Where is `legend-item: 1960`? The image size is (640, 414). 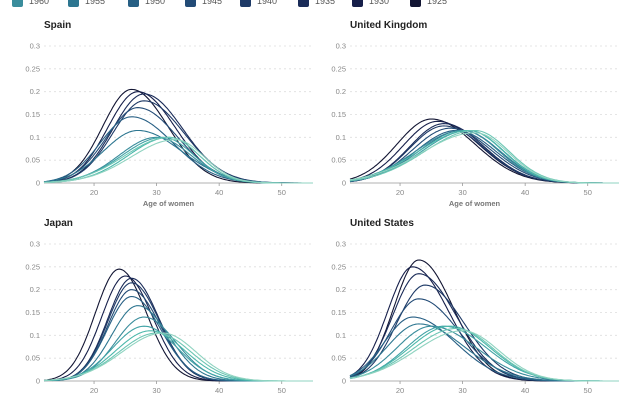 legend-item: 1960 is located at coordinates (30, 4).